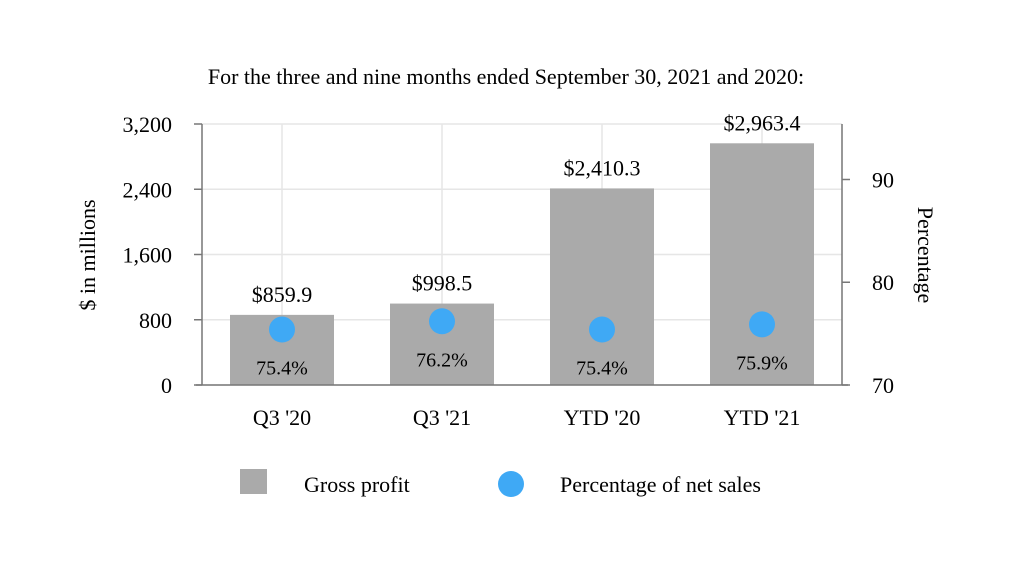 The image size is (1012, 570). Describe the element at coordinates (166, 385) in the screenshot. I see `y-tick-label: 0` at that location.